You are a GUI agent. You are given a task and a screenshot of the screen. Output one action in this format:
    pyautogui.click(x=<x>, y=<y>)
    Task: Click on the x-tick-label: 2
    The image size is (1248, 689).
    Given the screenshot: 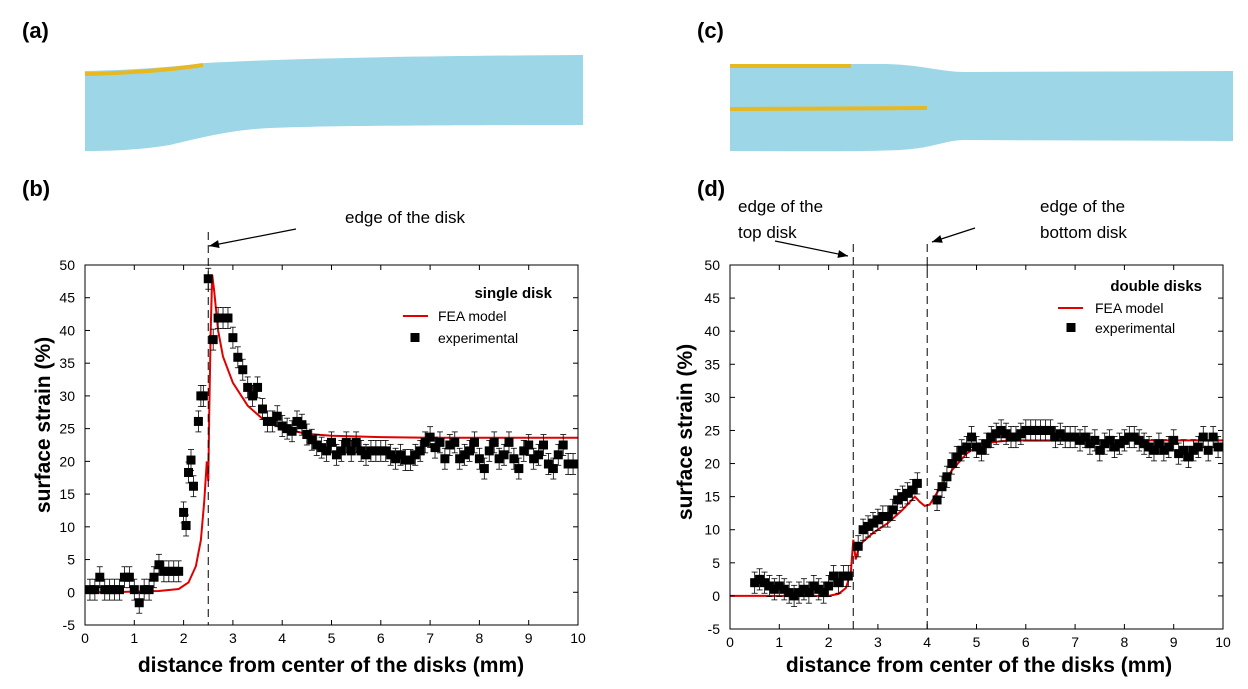 What is the action you would take?
    pyautogui.click(x=829, y=642)
    